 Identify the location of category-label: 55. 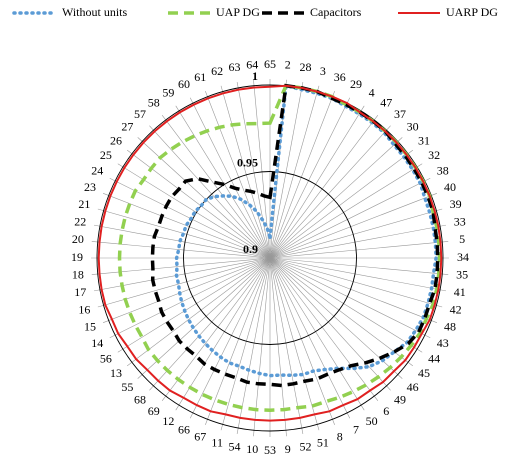
(127, 387).